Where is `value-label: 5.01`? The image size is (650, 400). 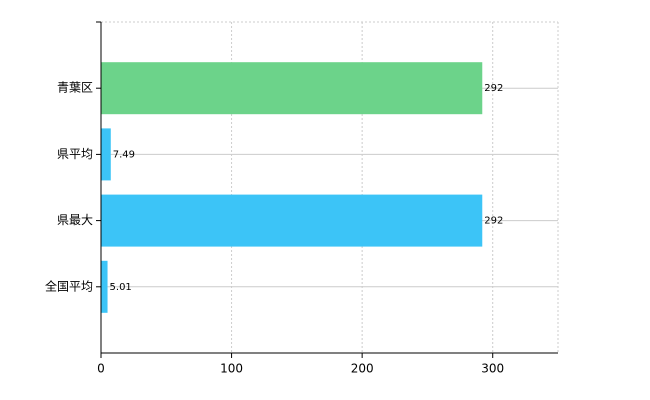
value-label: 5.01 is located at coordinates (121, 287).